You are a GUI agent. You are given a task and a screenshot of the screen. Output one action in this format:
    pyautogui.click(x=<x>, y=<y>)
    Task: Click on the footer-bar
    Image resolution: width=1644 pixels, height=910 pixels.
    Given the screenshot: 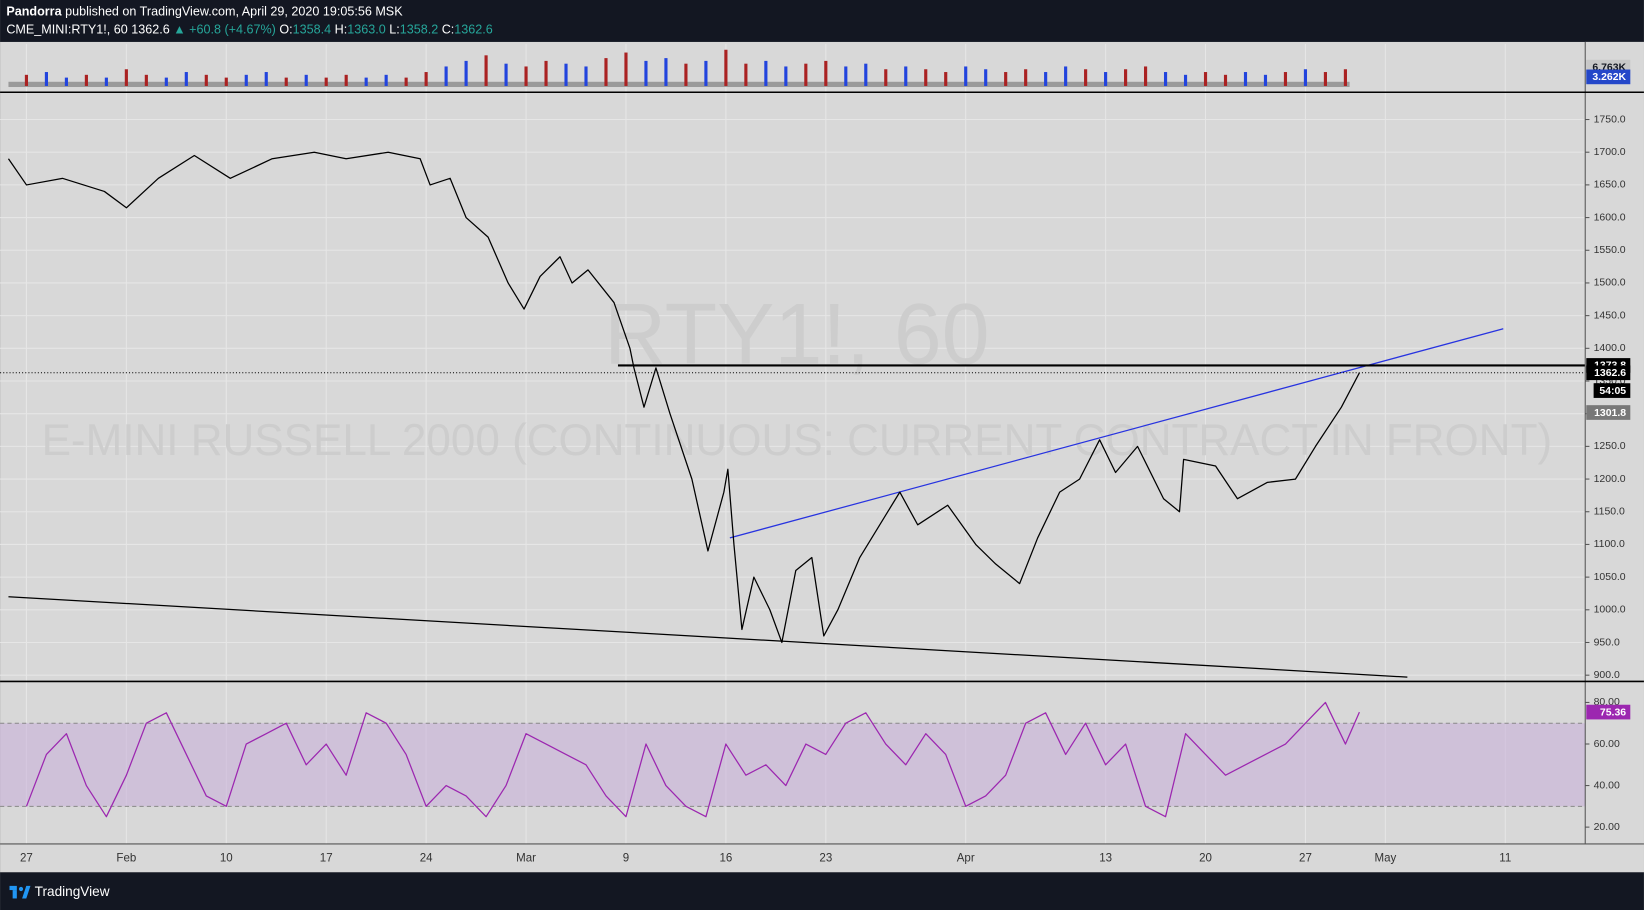 What is the action you would take?
    pyautogui.click(x=822, y=891)
    